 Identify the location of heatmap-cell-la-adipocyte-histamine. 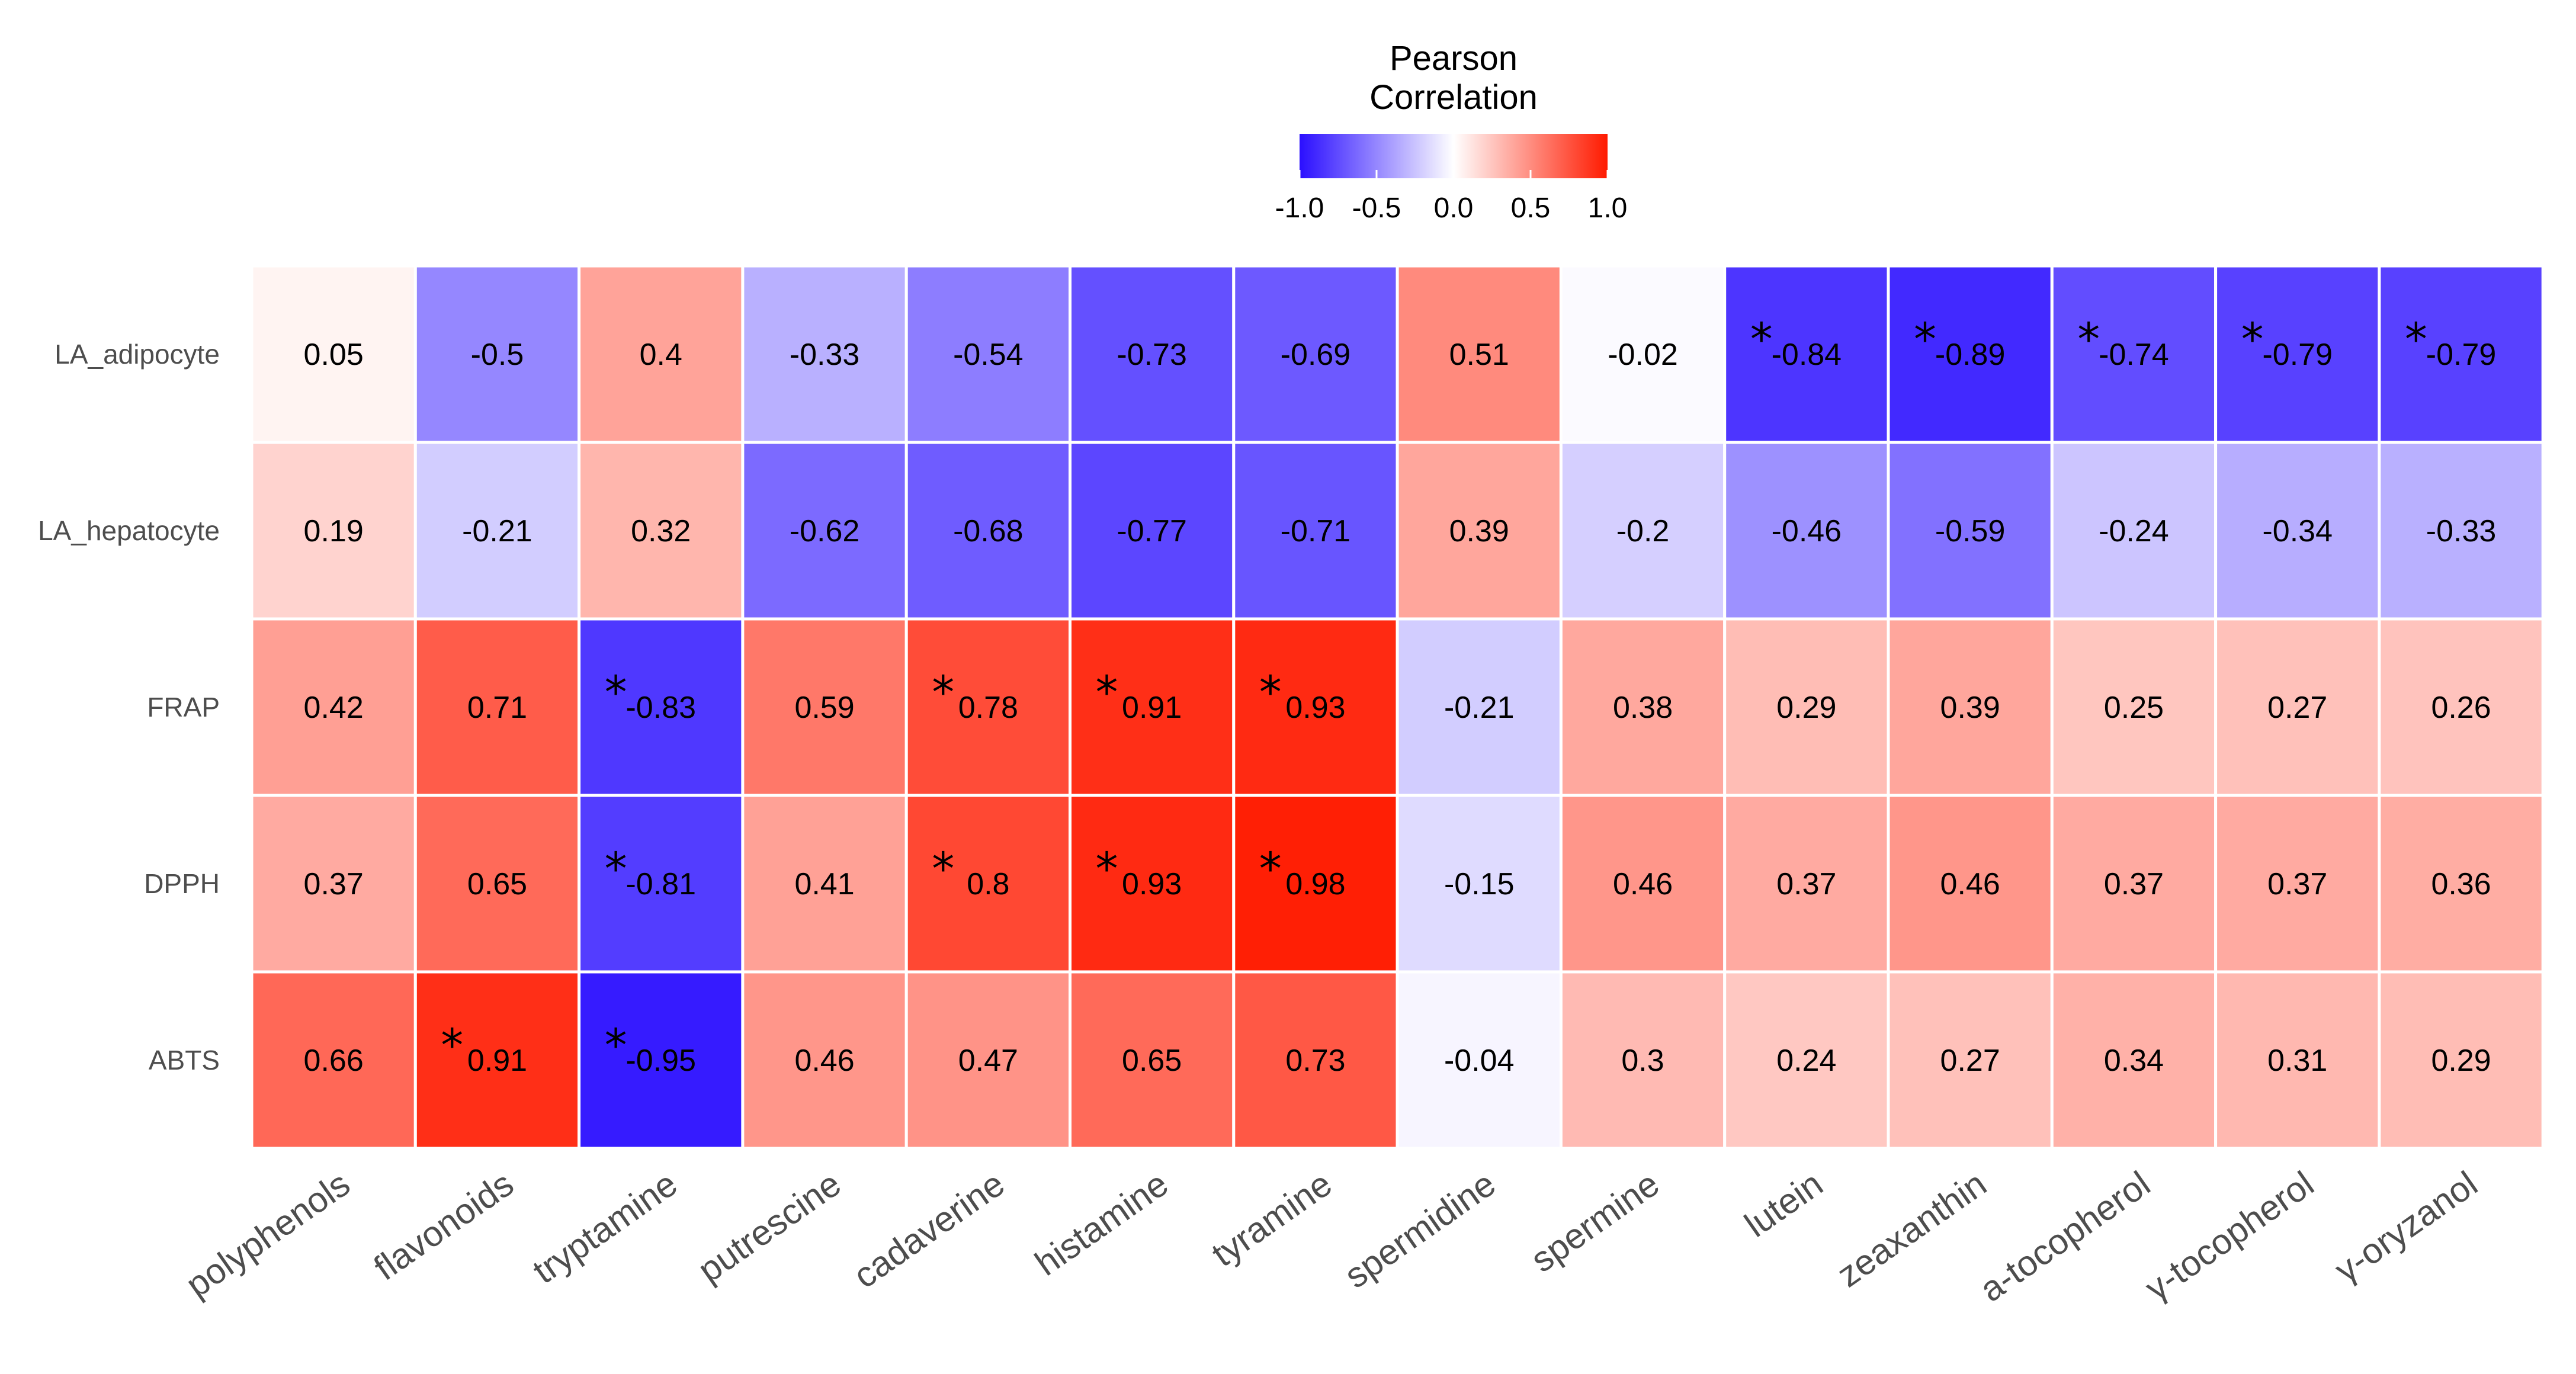
(1152, 354).